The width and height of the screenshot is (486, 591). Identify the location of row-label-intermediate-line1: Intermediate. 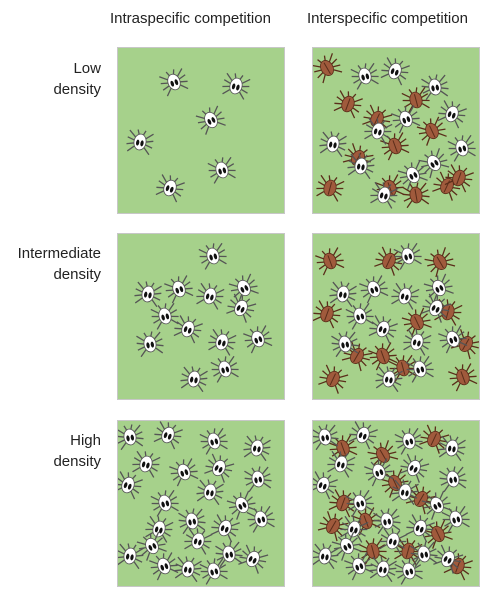
(59, 253).